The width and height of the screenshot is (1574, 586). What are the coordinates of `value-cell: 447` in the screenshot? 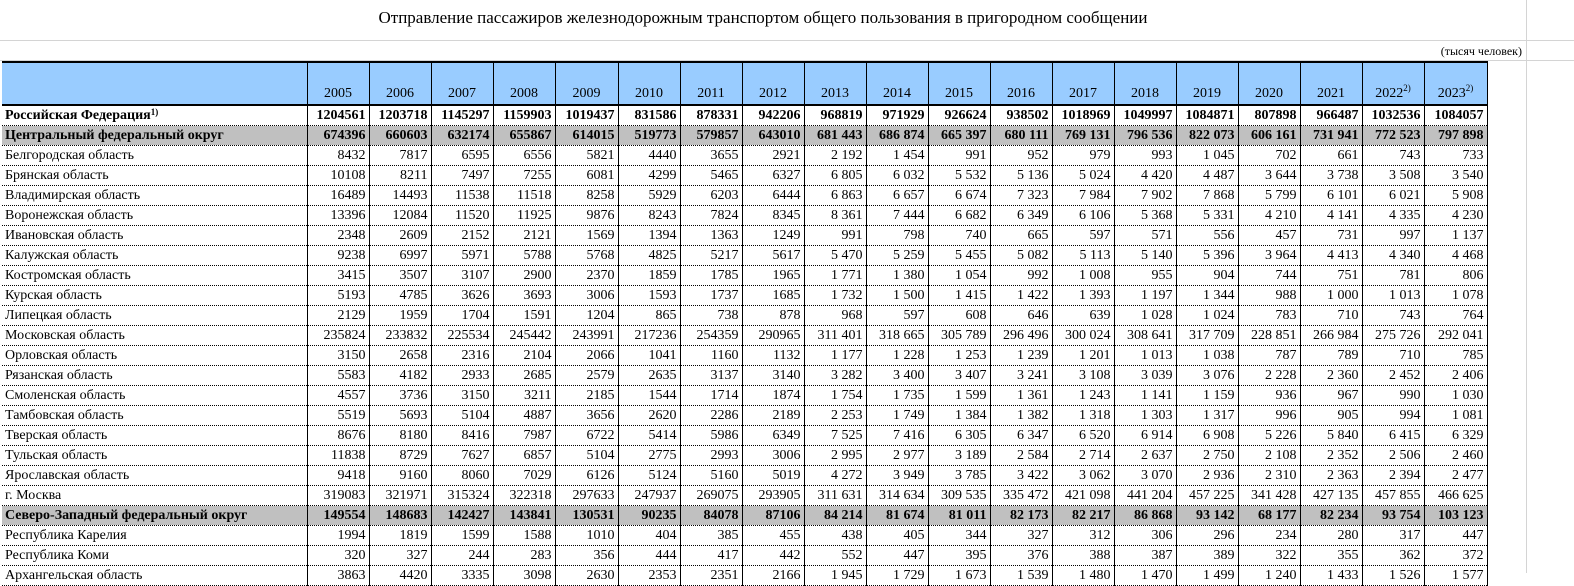 It's located at (1455, 535).